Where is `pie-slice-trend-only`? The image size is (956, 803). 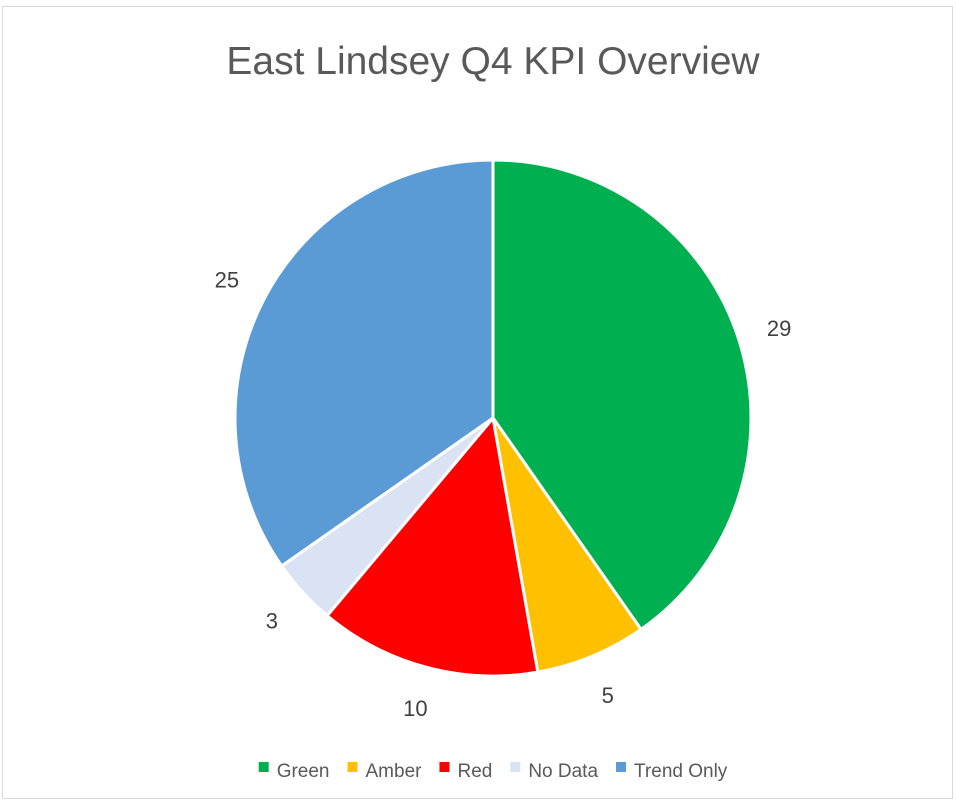 pie-slice-trend-only is located at coordinates (364, 363).